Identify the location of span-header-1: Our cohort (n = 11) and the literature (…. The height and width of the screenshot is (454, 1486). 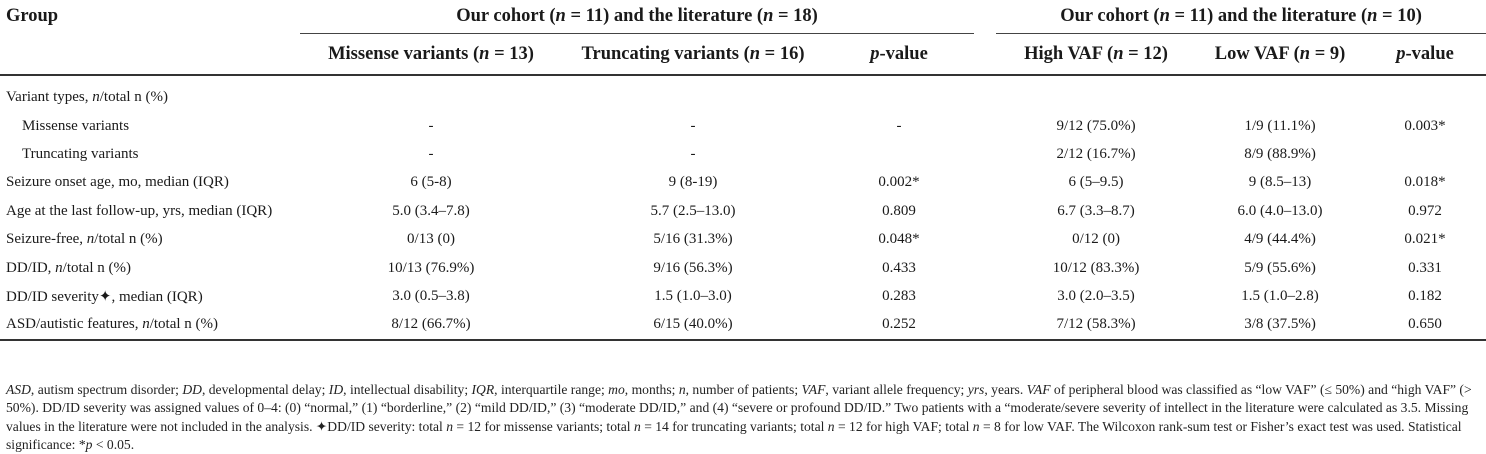
(637, 17).